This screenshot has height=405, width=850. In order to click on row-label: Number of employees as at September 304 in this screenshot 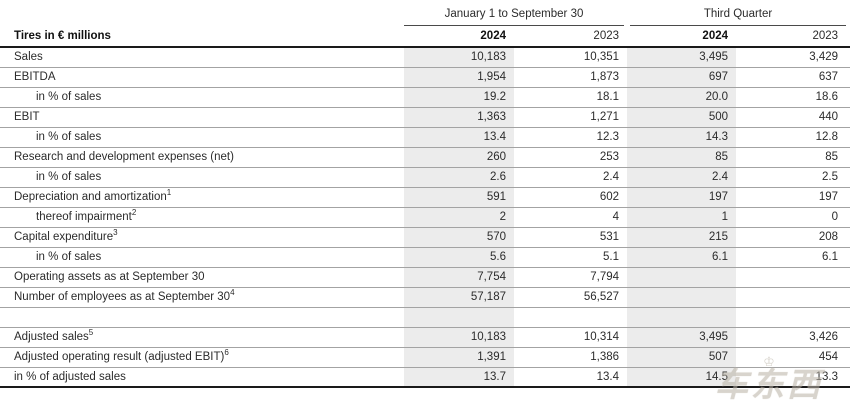, I will do `click(202, 297)`.